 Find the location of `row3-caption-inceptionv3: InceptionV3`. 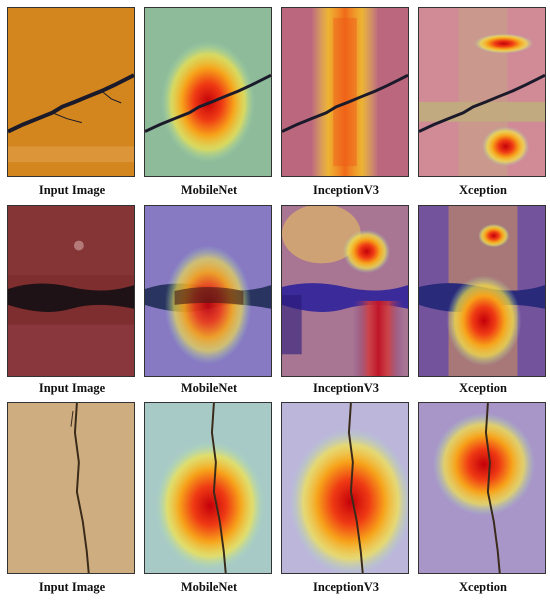

row3-caption-inceptionv3: InceptionV3 is located at coordinates (346, 587).